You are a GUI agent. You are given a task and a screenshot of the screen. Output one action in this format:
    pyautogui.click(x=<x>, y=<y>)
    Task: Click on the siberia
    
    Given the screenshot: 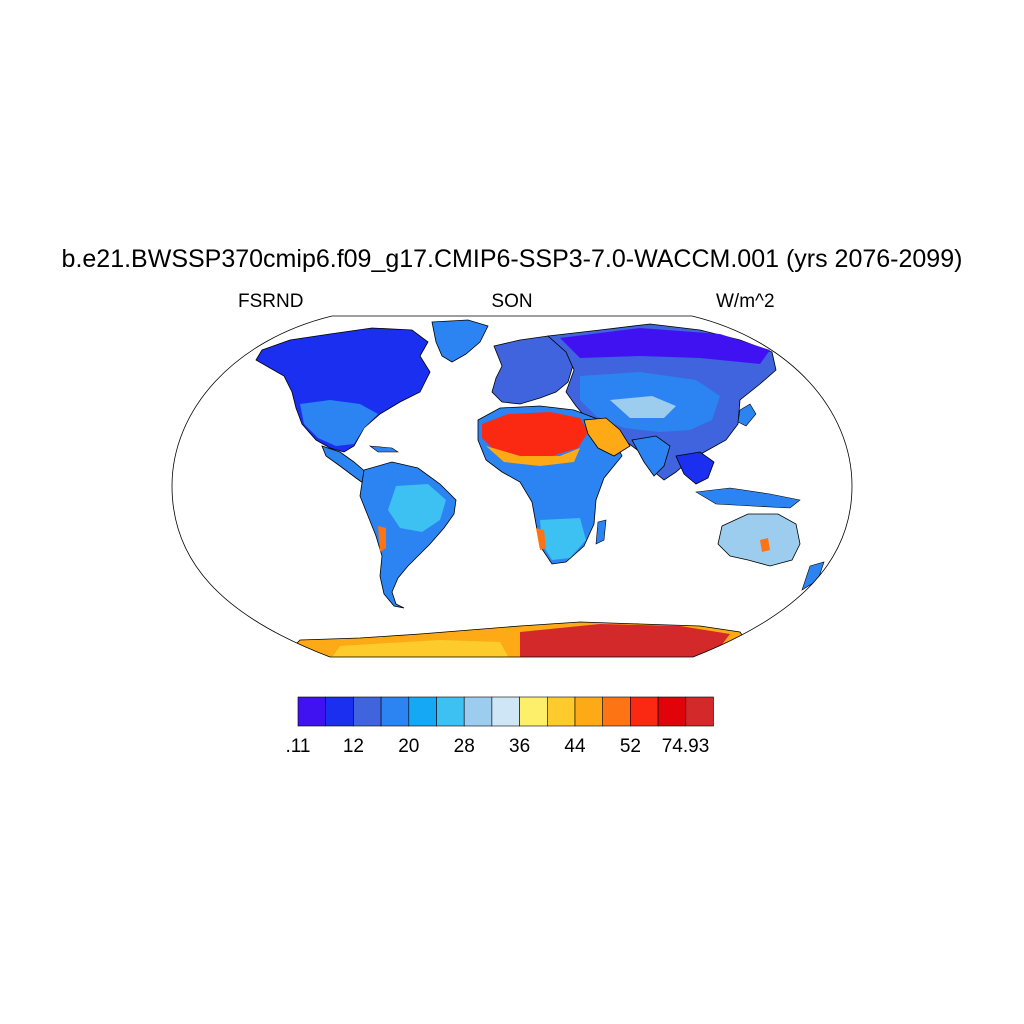 What is the action you would take?
    pyautogui.click(x=665, y=346)
    